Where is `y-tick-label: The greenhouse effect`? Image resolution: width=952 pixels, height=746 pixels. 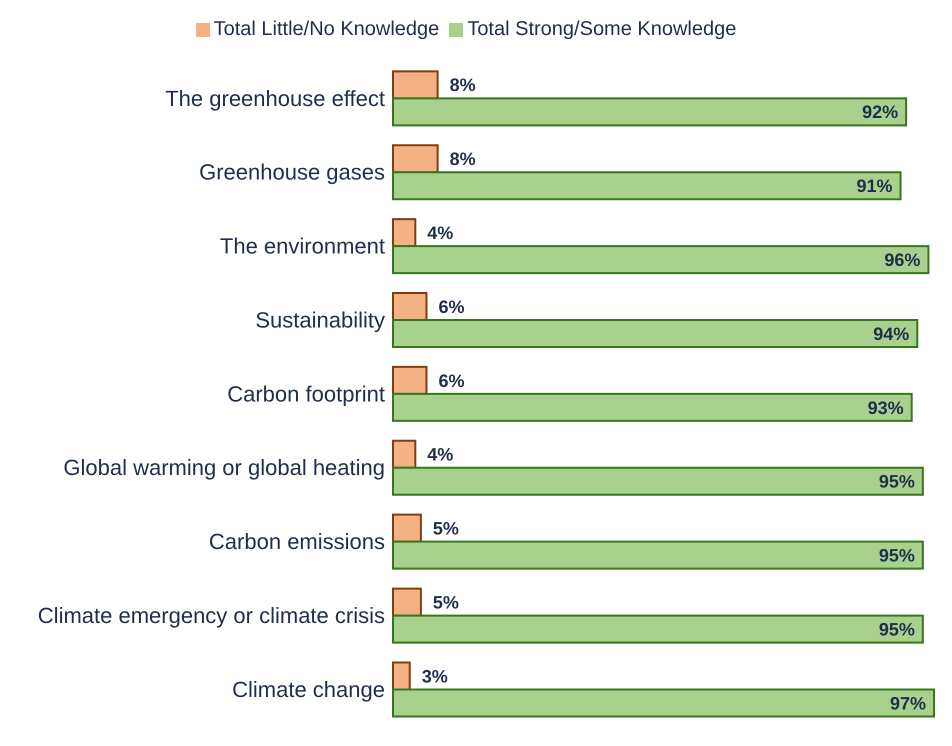 y-tick-label: The greenhouse effect is located at coordinates (275, 98).